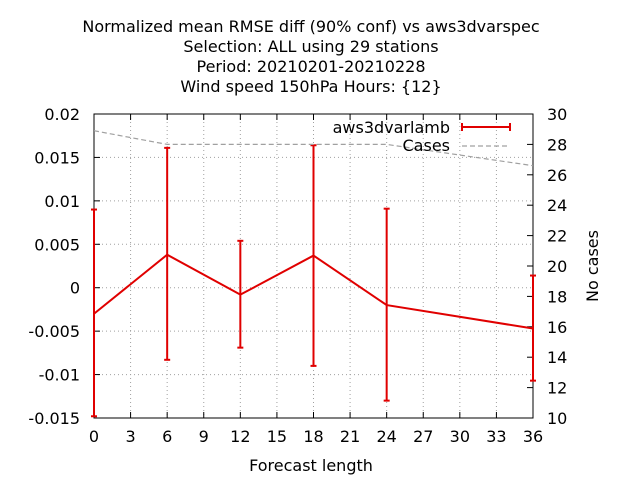 The image size is (640, 480). Describe the element at coordinates (557, 388) in the screenshot. I see `y2-tick-label: 12` at that location.